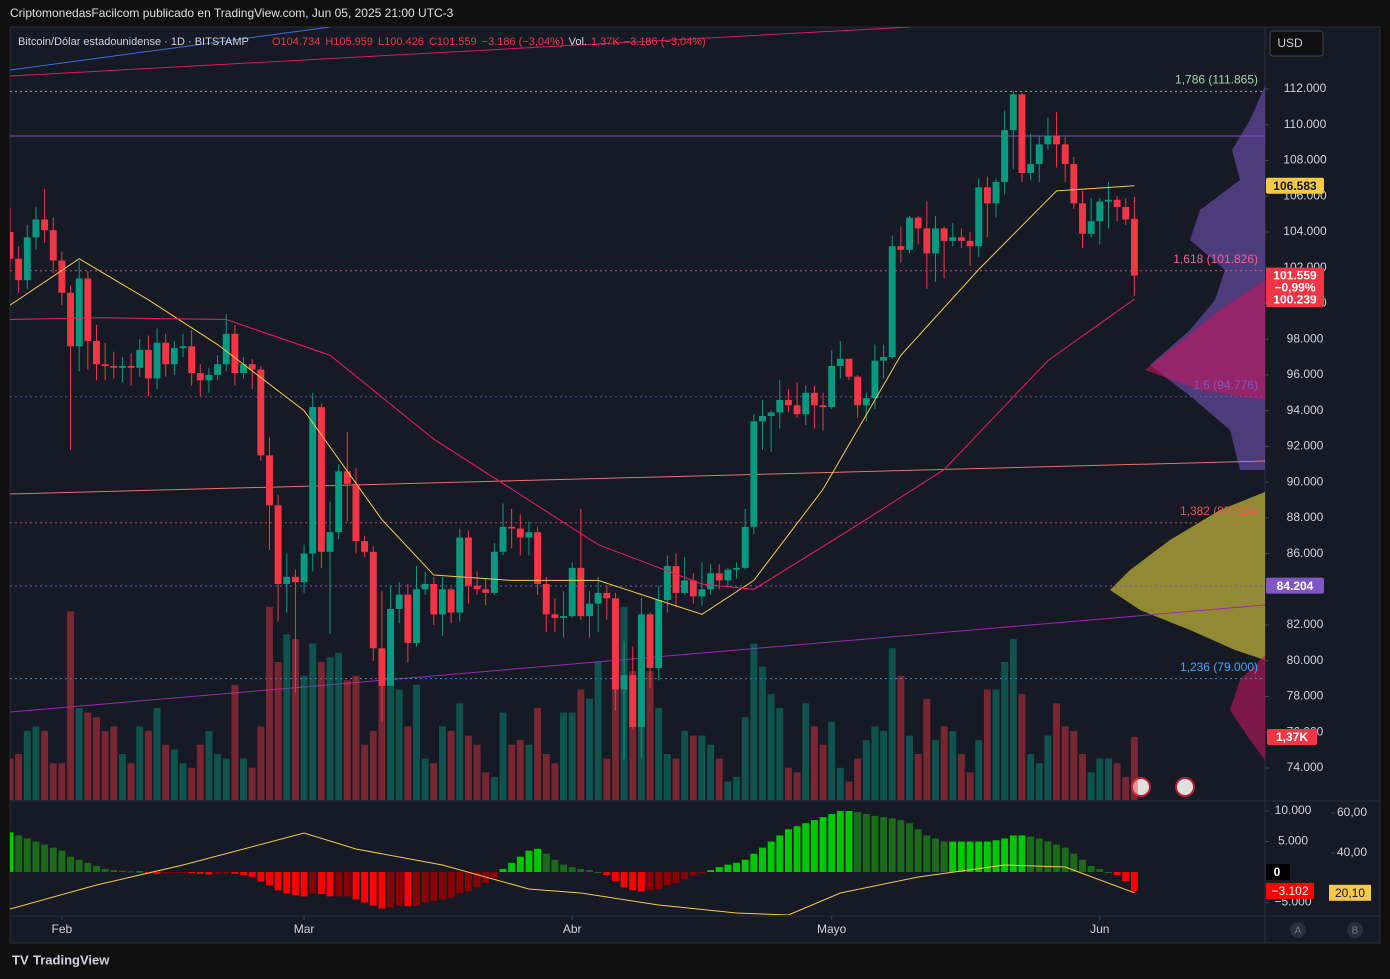 This screenshot has width=1390, height=979. Describe the element at coordinates (62, 929) in the screenshot. I see `x-tick-label: Feb` at that location.